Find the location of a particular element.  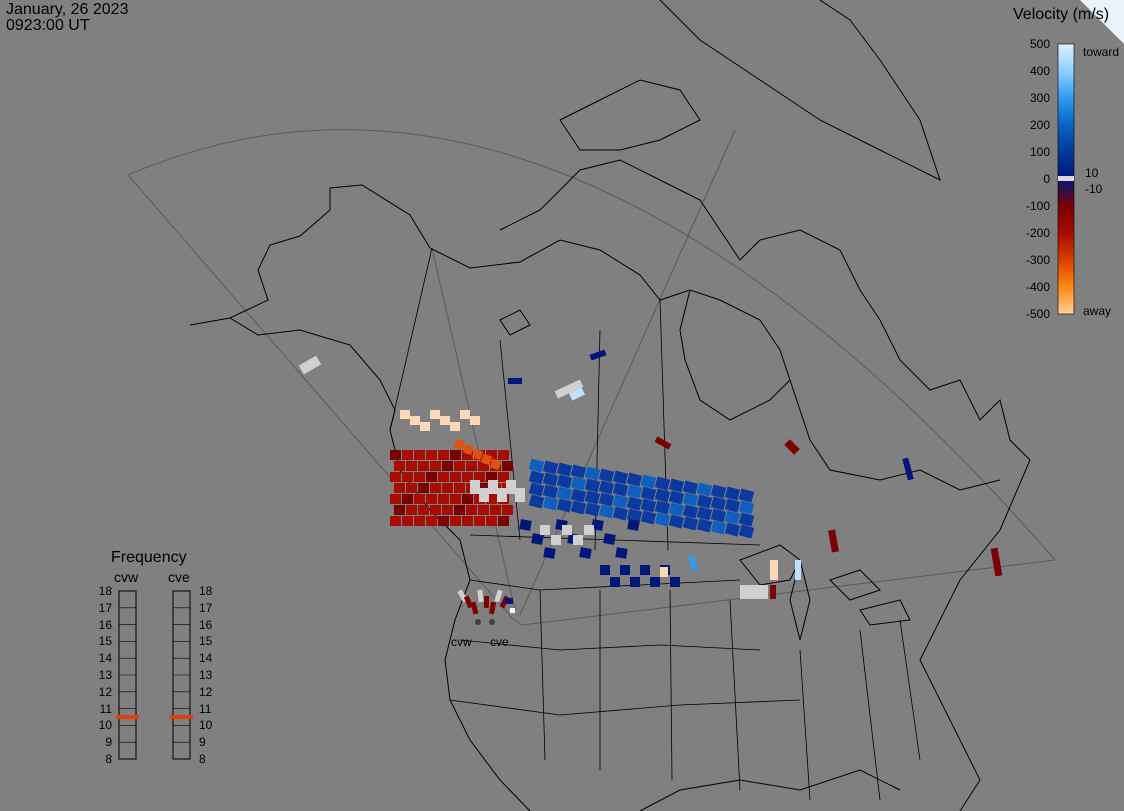

colorbar-tick-label: -400 is located at coordinates (1037, 287).